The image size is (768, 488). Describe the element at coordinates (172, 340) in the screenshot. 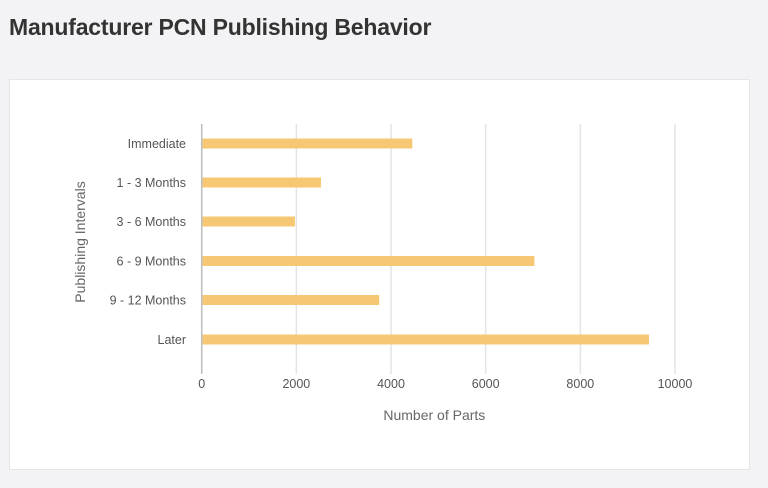

I see `y-category-label: Later` at that location.